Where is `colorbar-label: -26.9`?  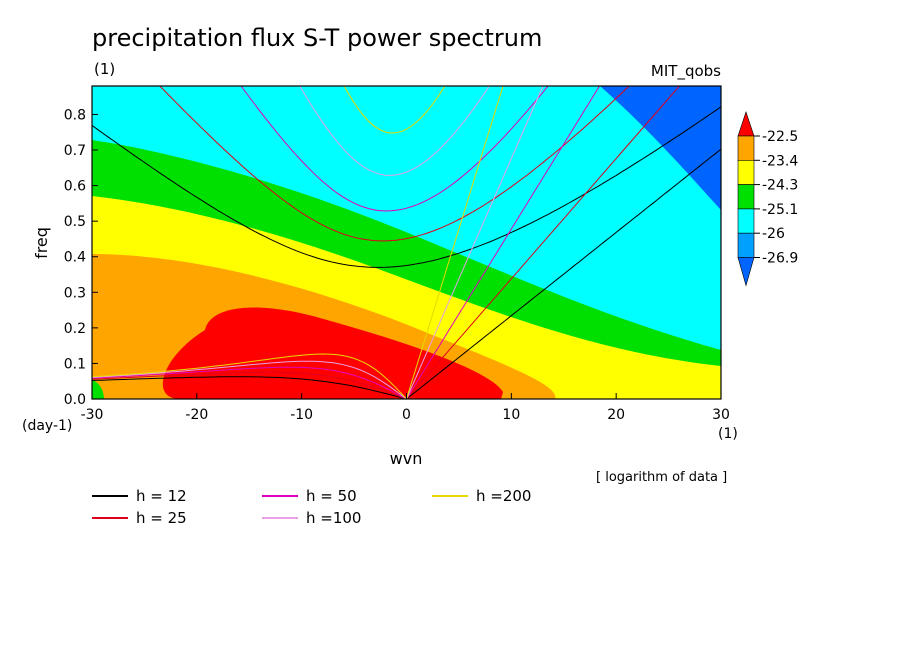 colorbar-label: -26.9 is located at coordinates (780, 259).